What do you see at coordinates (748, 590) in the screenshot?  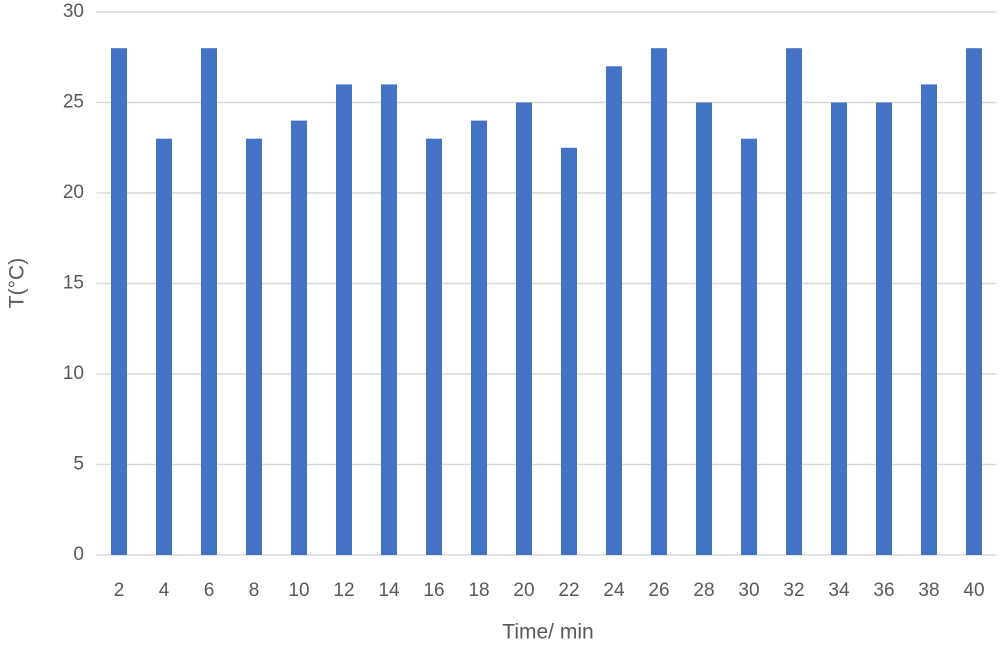 I see `x-tick-label: 30` at bounding box center [748, 590].